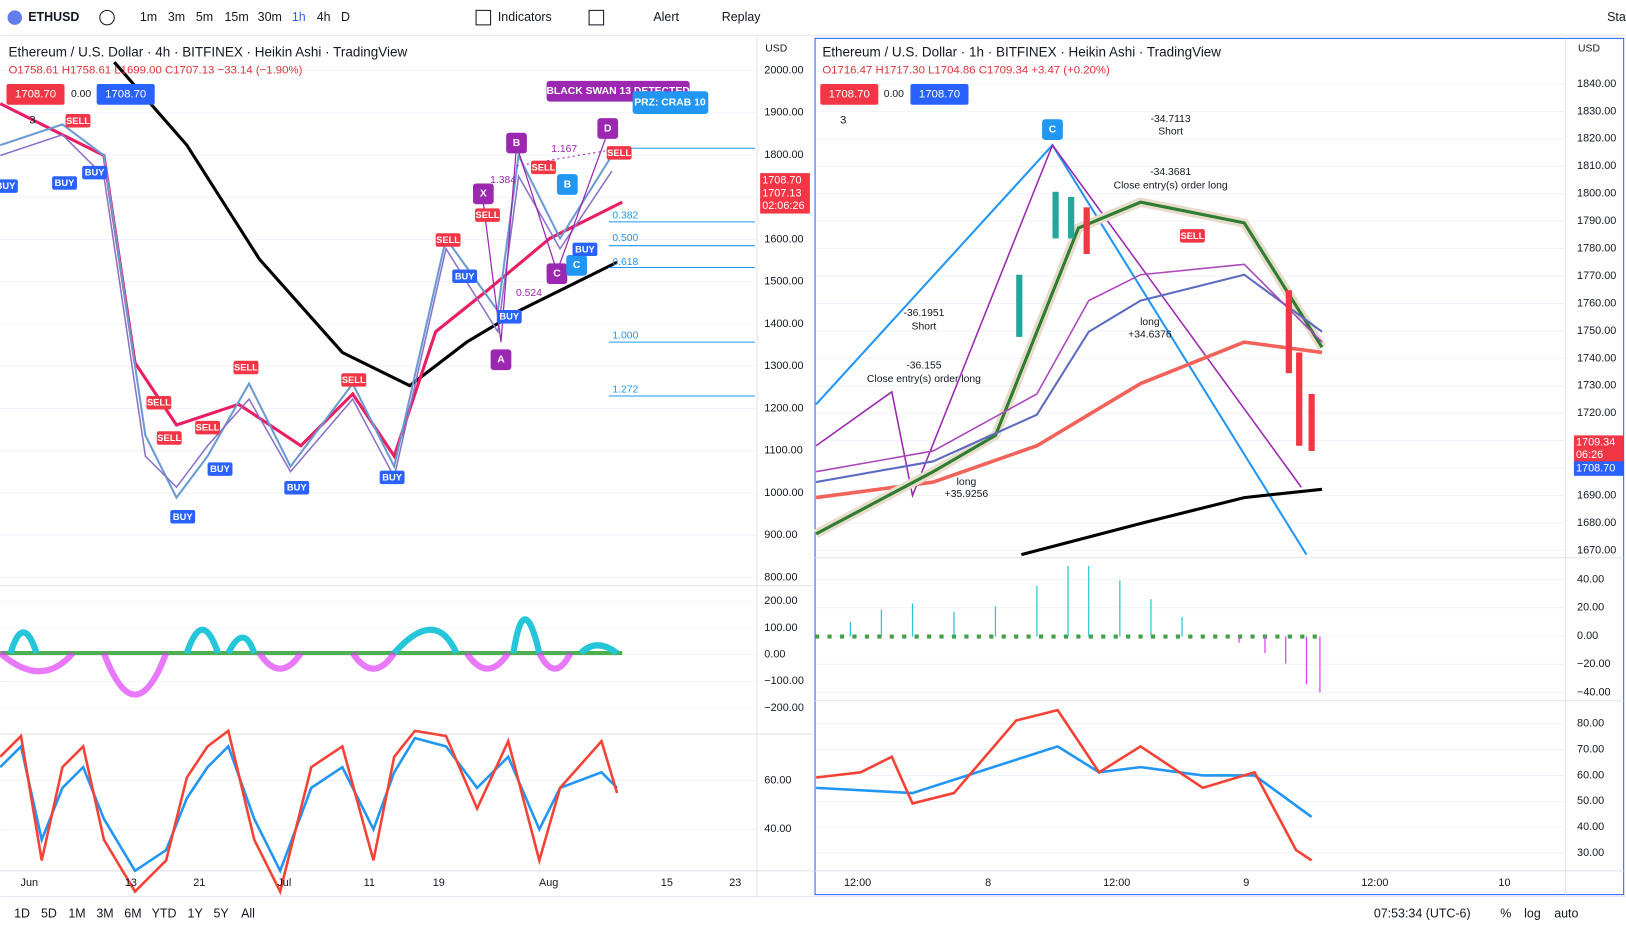  I want to click on x-tick-label: 21, so click(199, 883).